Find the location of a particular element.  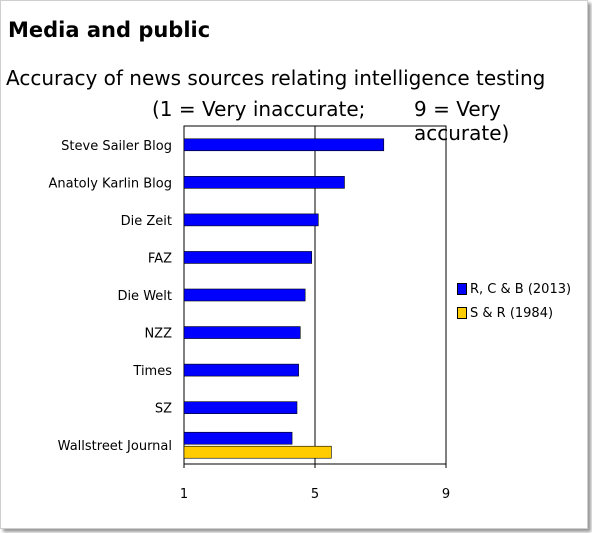

category-label: Wallstreet Journal is located at coordinates (115, 446).